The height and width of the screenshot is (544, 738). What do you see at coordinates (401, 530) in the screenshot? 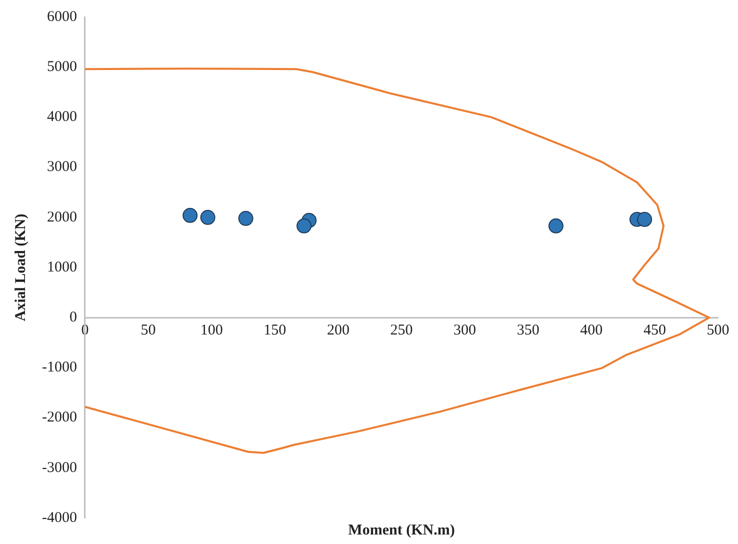
I see `x-axis-title: Moment (KN.m)` at bounding box center [401, 530].